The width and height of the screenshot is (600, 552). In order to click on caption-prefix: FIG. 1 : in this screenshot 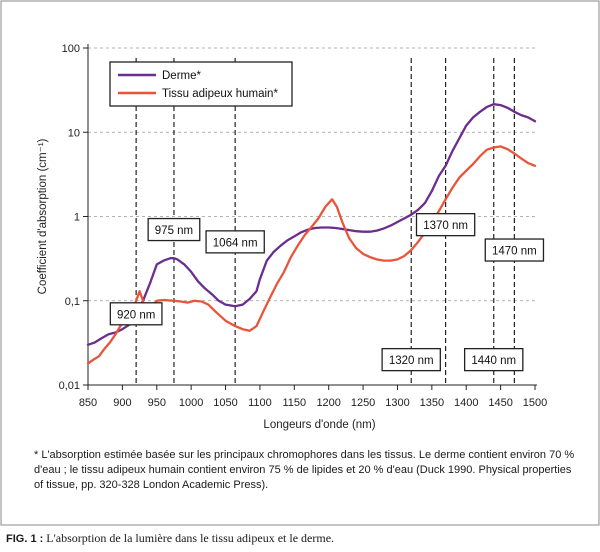, I will do `click(25, 539)`.